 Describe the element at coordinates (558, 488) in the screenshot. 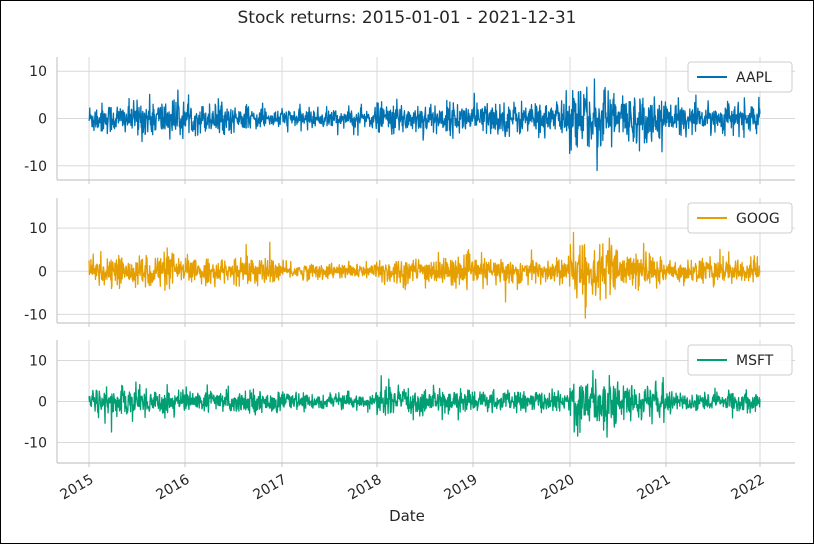

I see `x-tick-label: 2020` at that location.